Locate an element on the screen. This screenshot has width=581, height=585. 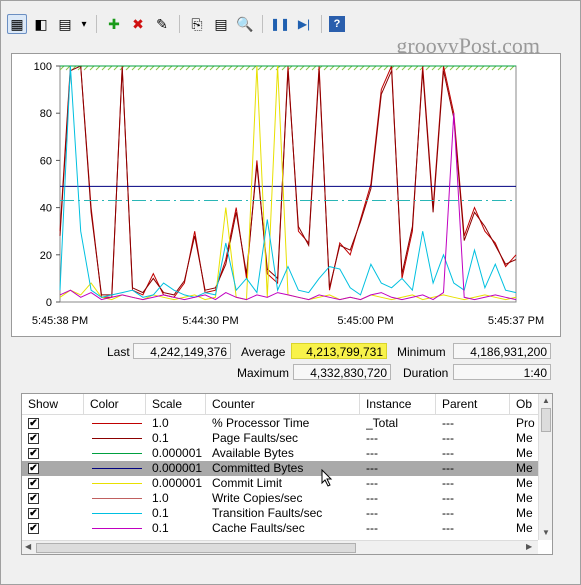
help-icon: ? is located at coordinates (337, 24).